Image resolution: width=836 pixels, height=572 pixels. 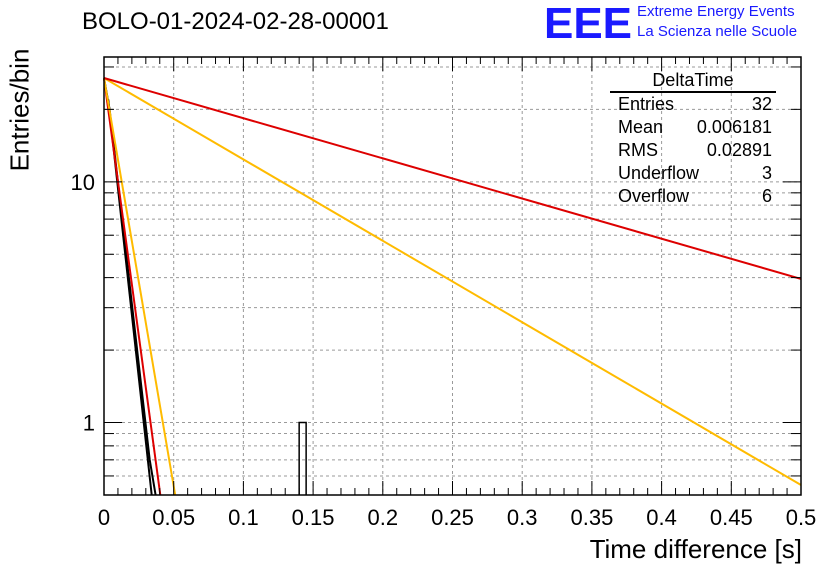 What do you see at coordinates (591, 517) in the screenshot?
I see `x-tick-label: 0.35` at bounding box center [591, 517].